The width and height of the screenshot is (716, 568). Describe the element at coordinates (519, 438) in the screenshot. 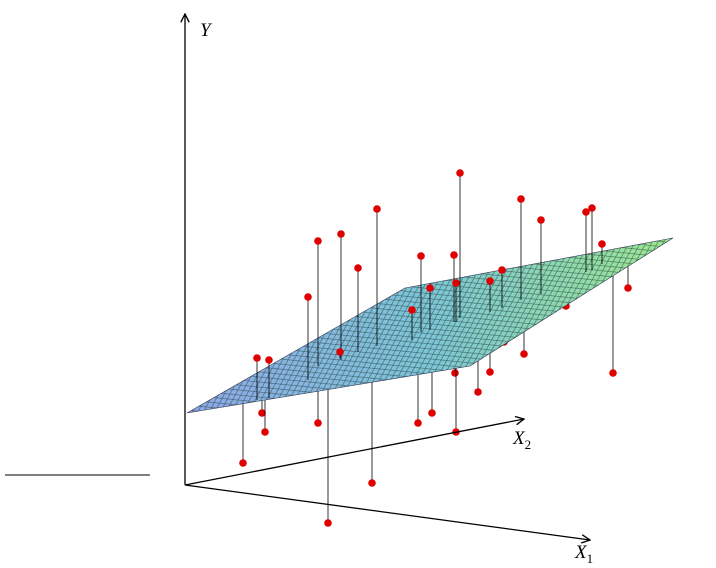

I see `x2-label-main: X` at that location.